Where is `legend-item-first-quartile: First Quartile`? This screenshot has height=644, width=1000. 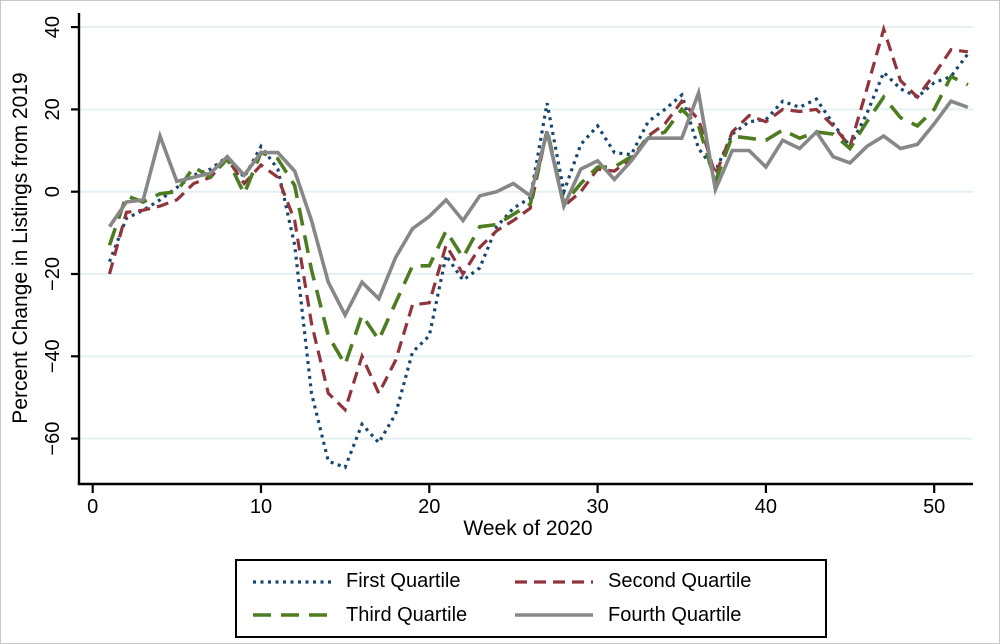
legend-item-first-quartile: First Quartile is located at coordinates (384, 581).